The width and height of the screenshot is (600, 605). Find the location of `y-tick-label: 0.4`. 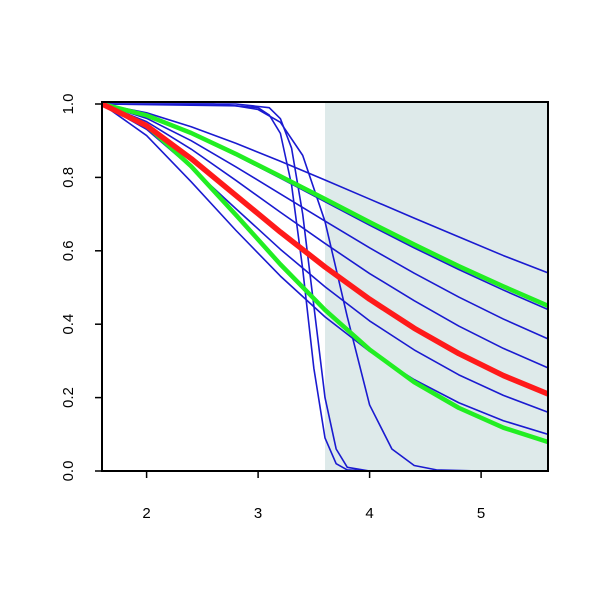

y-tick-label: 0.4 is located at coordinates (68, 324).